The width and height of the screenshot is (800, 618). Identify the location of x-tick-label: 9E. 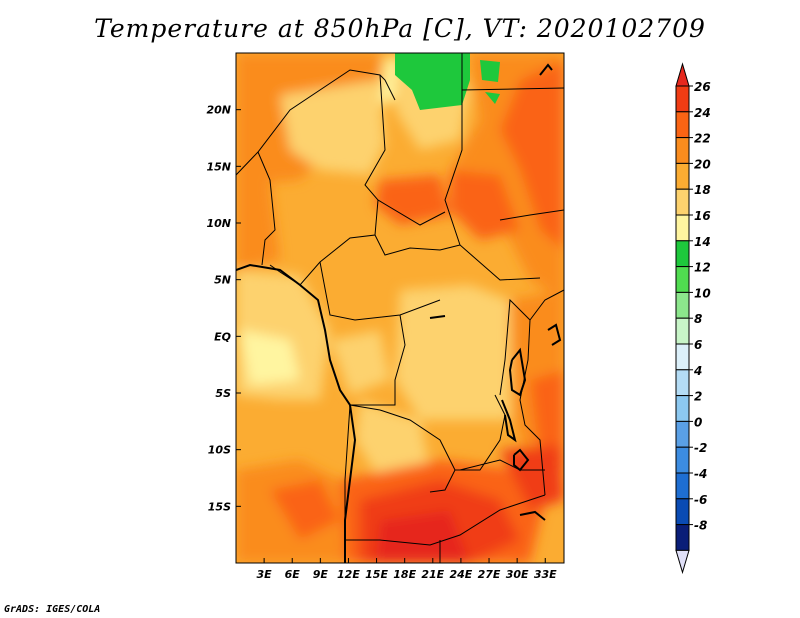
(321, 574).